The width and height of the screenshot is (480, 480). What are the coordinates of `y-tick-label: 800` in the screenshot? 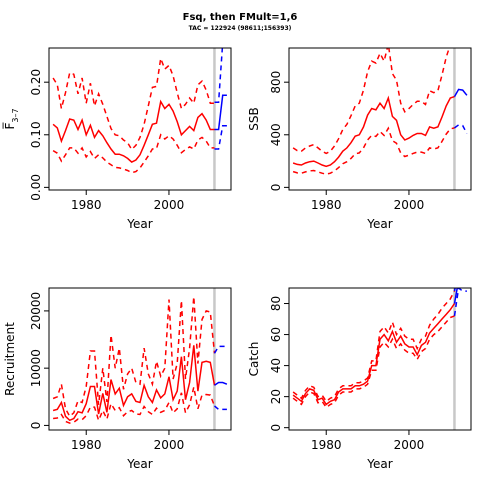 It's located at (276, 82).